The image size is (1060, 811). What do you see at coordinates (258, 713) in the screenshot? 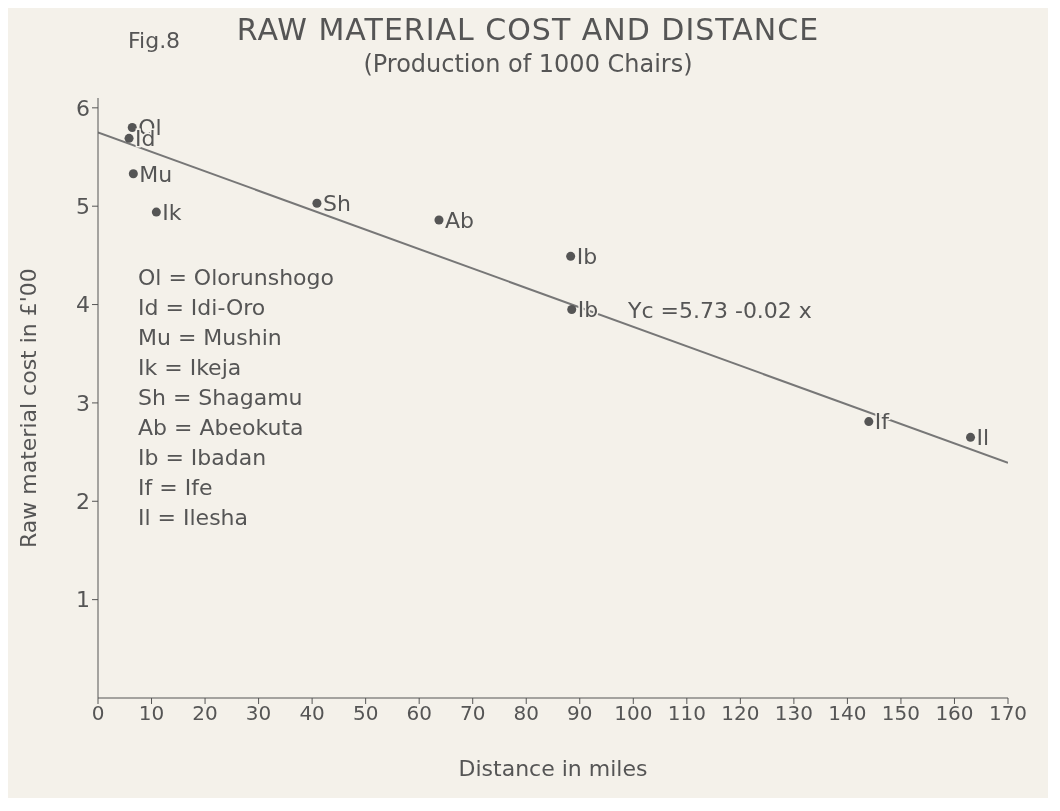
I see `x-tick-label: 30` at bounding box center [258, 713].